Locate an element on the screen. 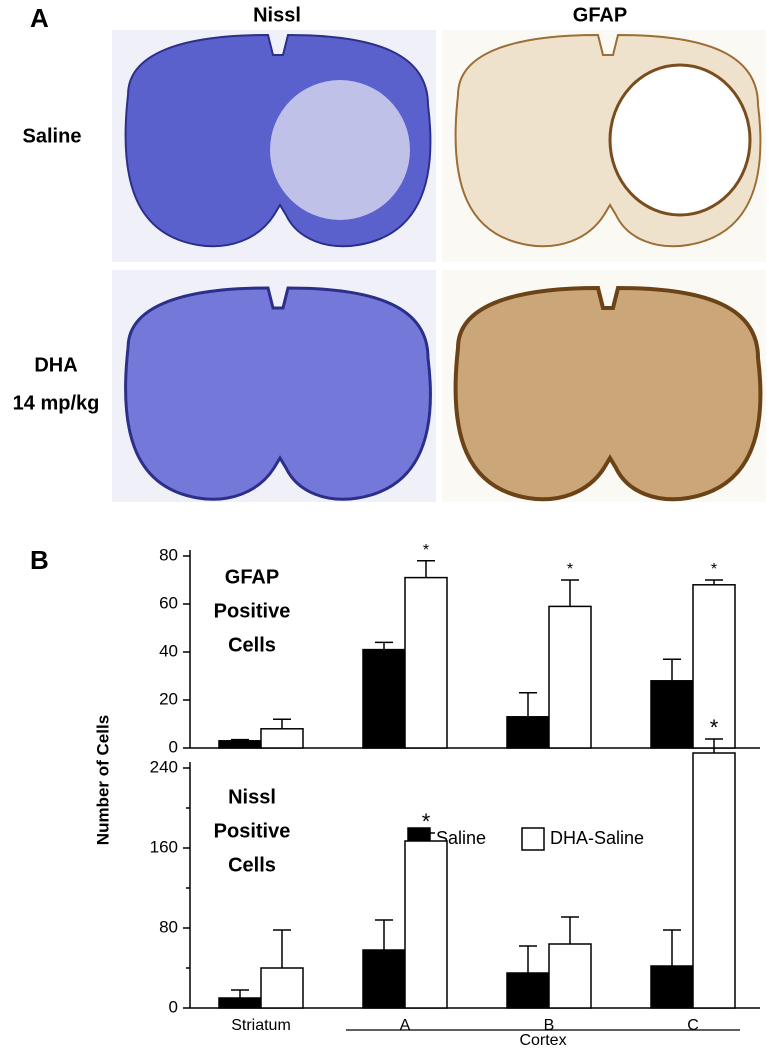 Image resolution: width=769 pixels, height=1050 pixels. y-tick-label: 240 is located at coordinates (164, 766).